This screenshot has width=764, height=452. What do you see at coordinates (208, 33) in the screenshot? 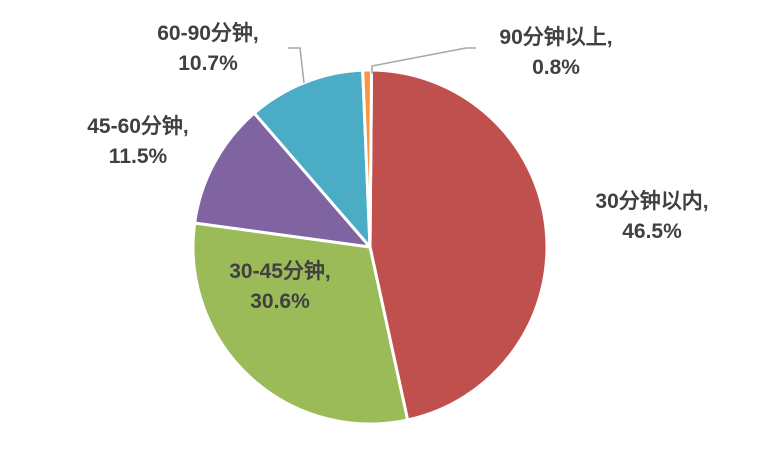
I see `slice-label-60-90: 60-90分钟,` at bounding box center [208, 33].